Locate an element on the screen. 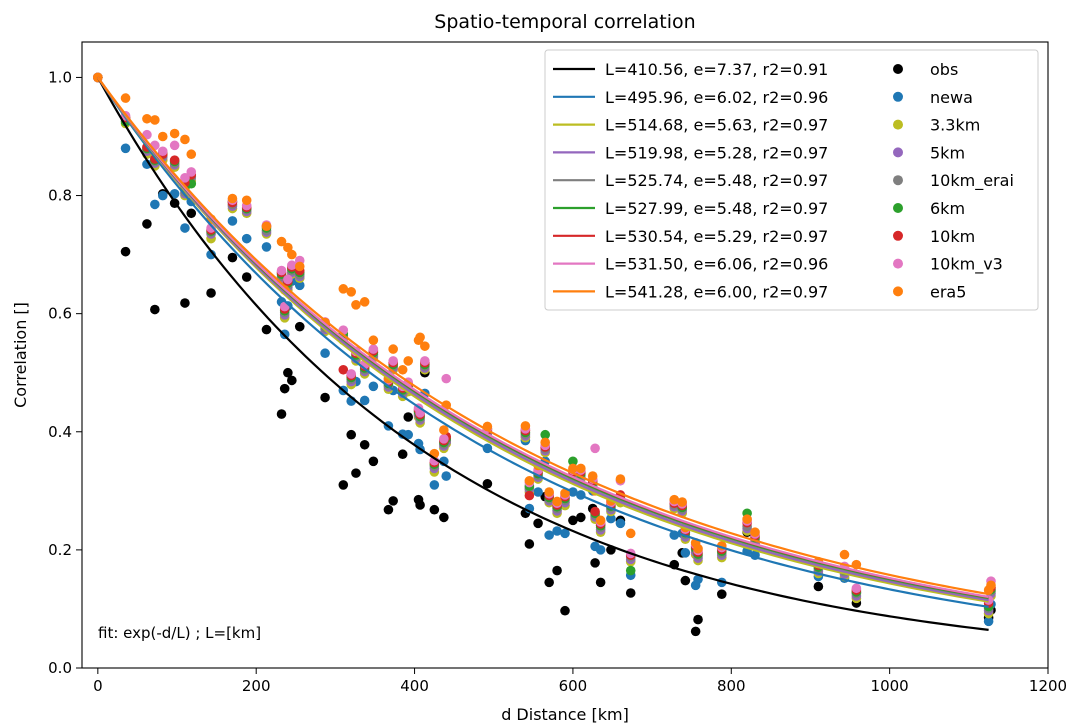 This screenshot has height=726, width=1074. legend-series-label: obs is located at coordinates (944, 69).